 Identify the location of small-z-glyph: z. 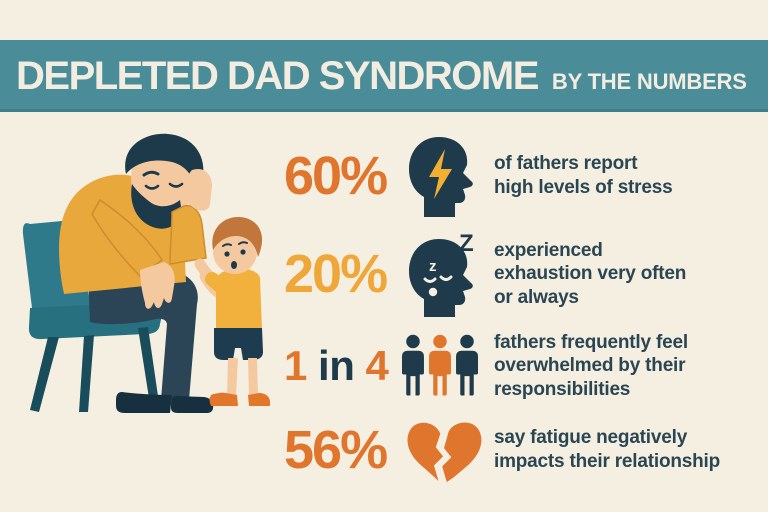
(433, 266).